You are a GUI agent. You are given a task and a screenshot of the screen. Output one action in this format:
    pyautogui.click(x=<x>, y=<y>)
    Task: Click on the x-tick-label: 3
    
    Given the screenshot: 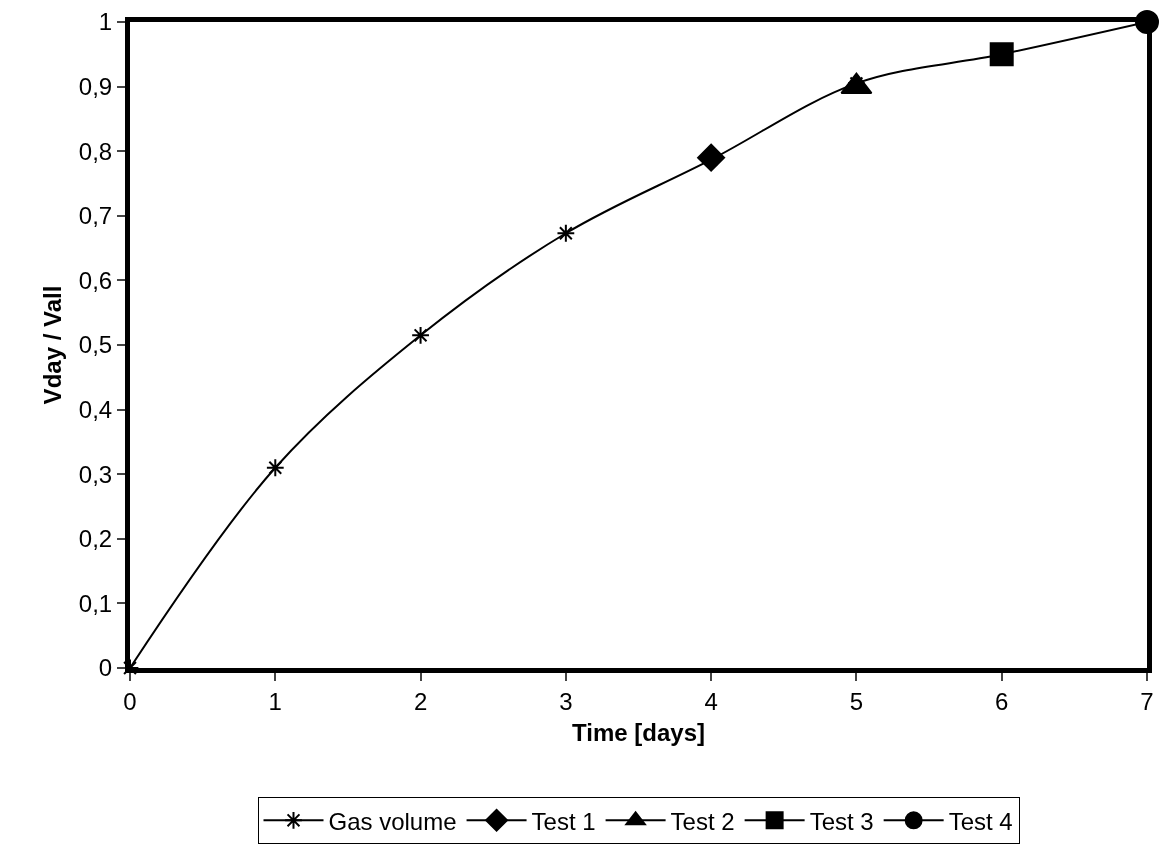 What is the action you would take?
    pyautogui.click(x=566, y=701)
    